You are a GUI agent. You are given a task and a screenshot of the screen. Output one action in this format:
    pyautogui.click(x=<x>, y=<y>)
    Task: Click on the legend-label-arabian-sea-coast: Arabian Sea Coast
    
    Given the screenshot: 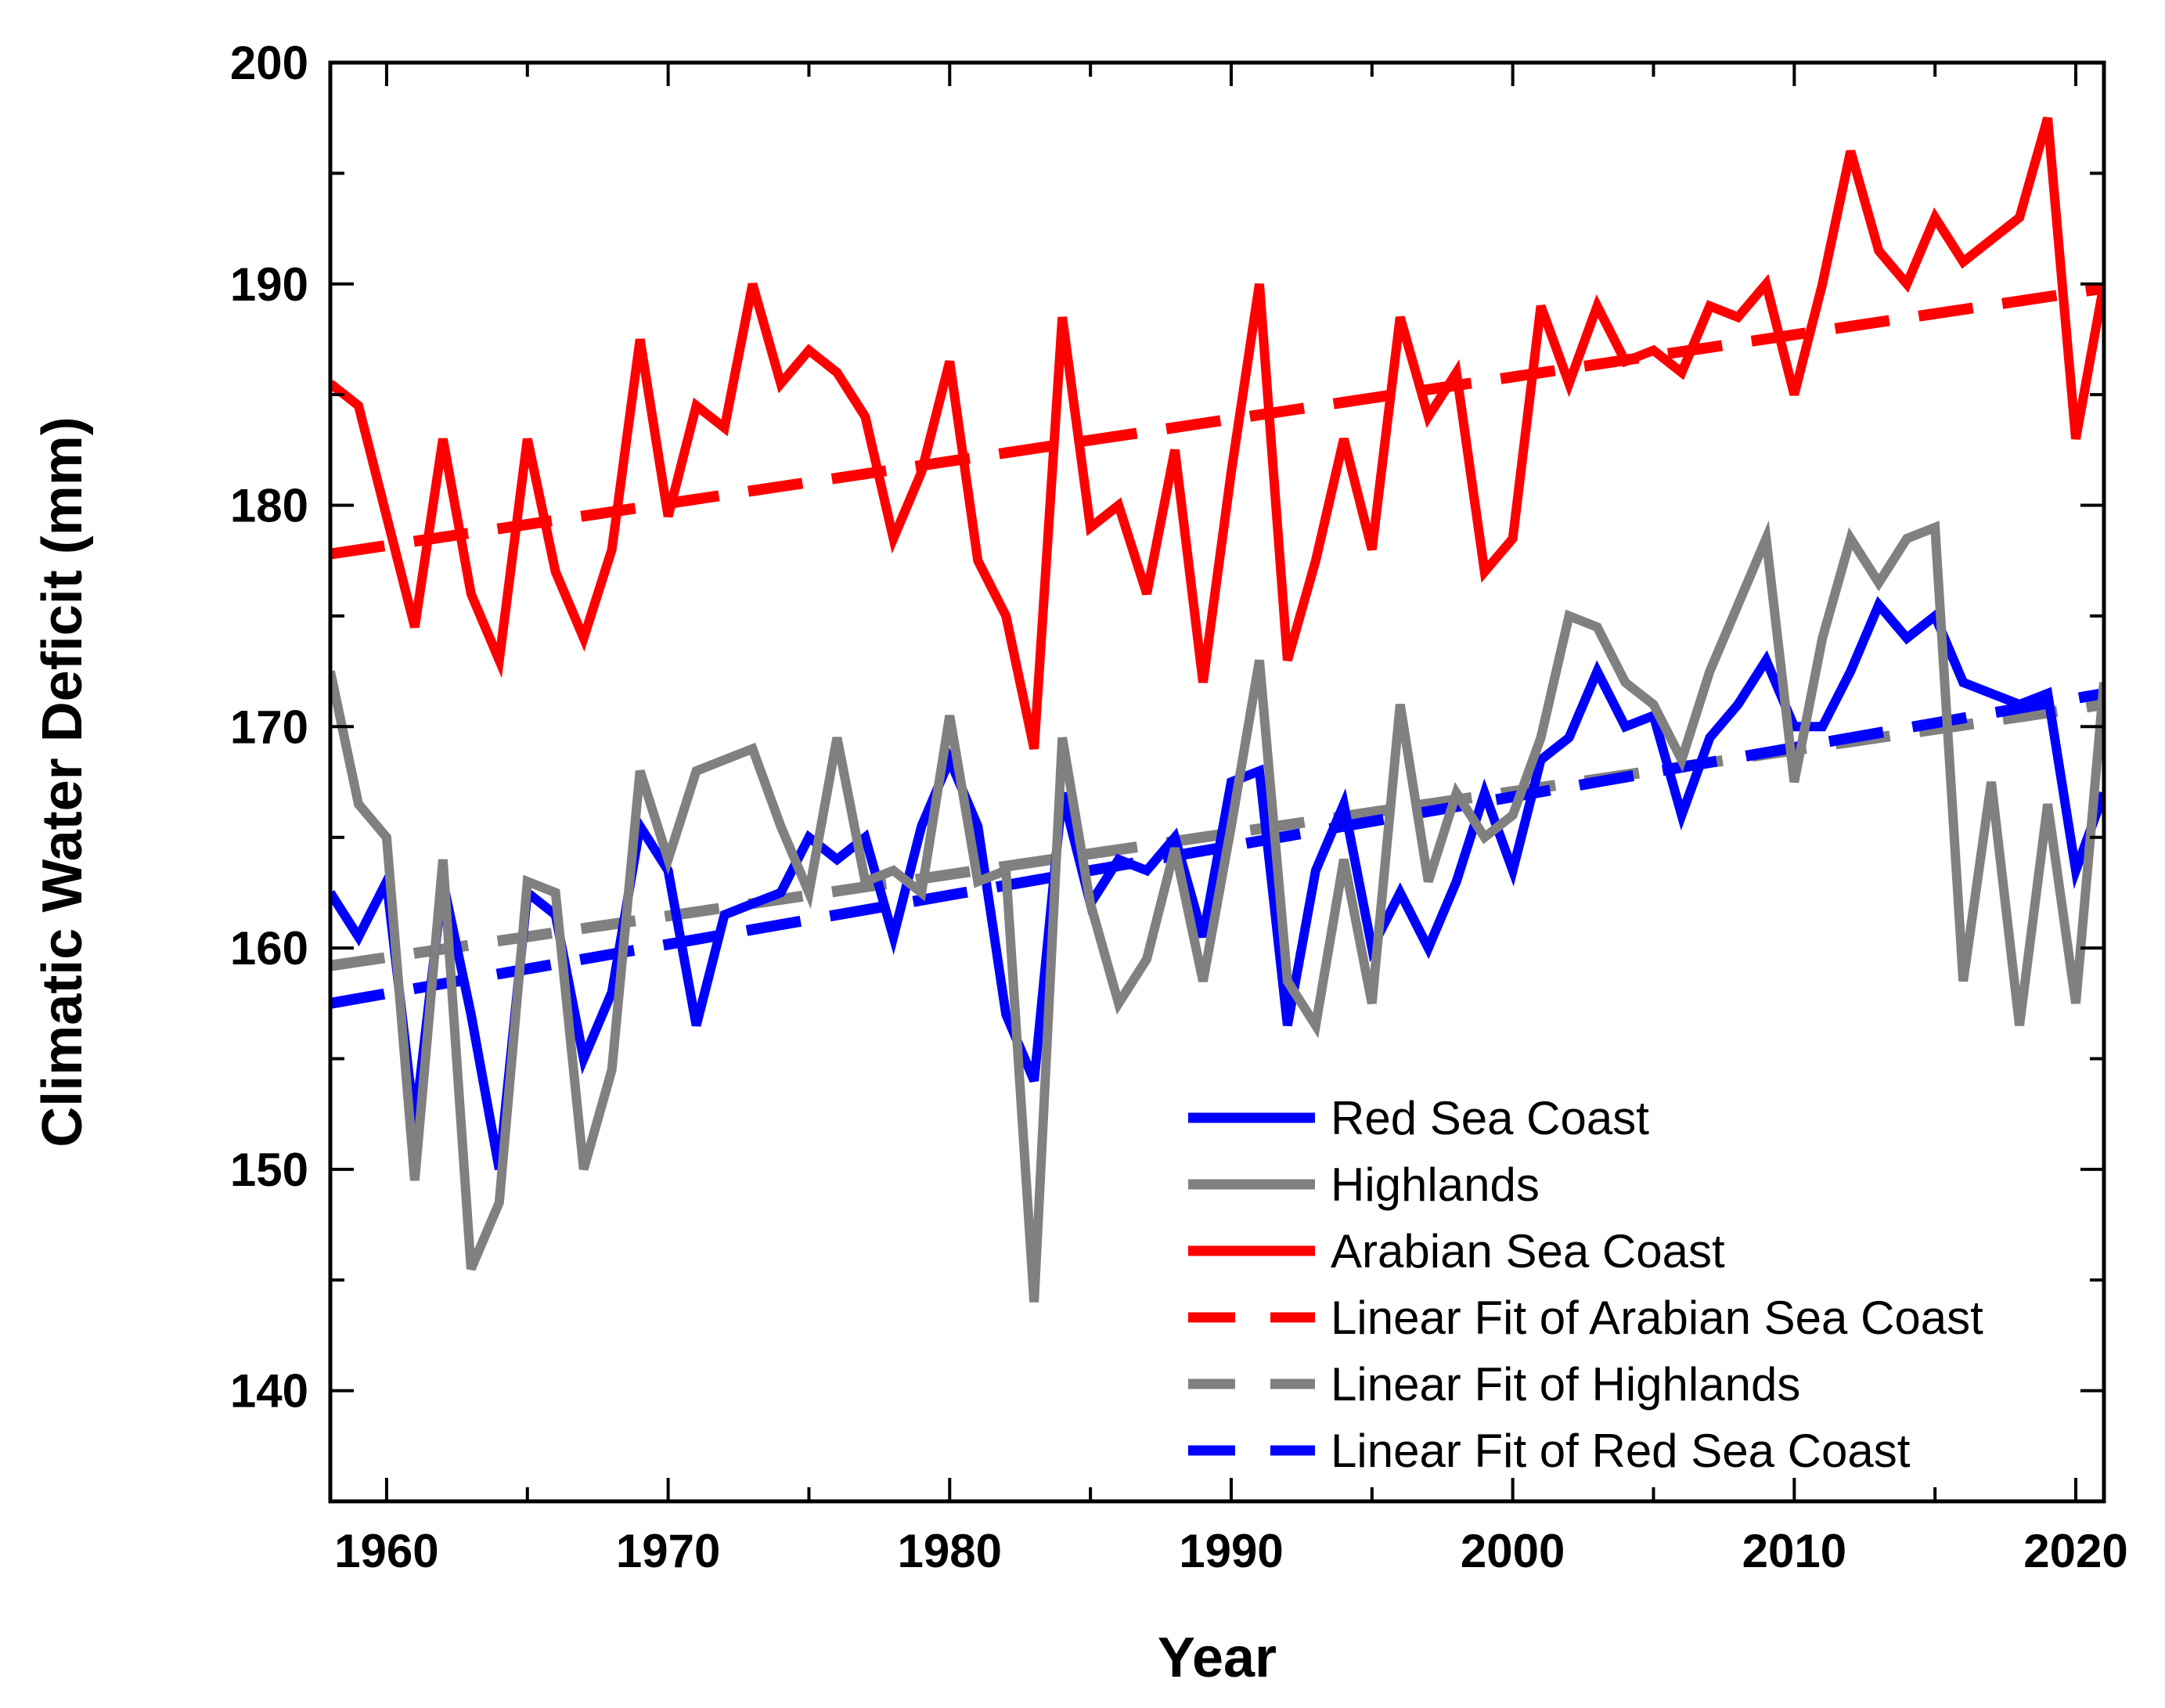 What is the action you would take?
    pyautogui.click(x=1528, y=1251)
    